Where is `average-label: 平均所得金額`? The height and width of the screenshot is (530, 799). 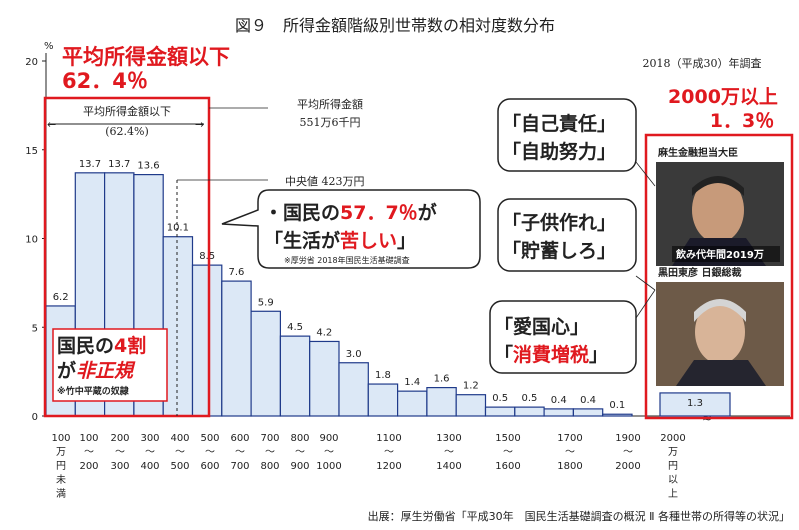 average-label: 平均所得金額 is located at coordinates (330, 104).